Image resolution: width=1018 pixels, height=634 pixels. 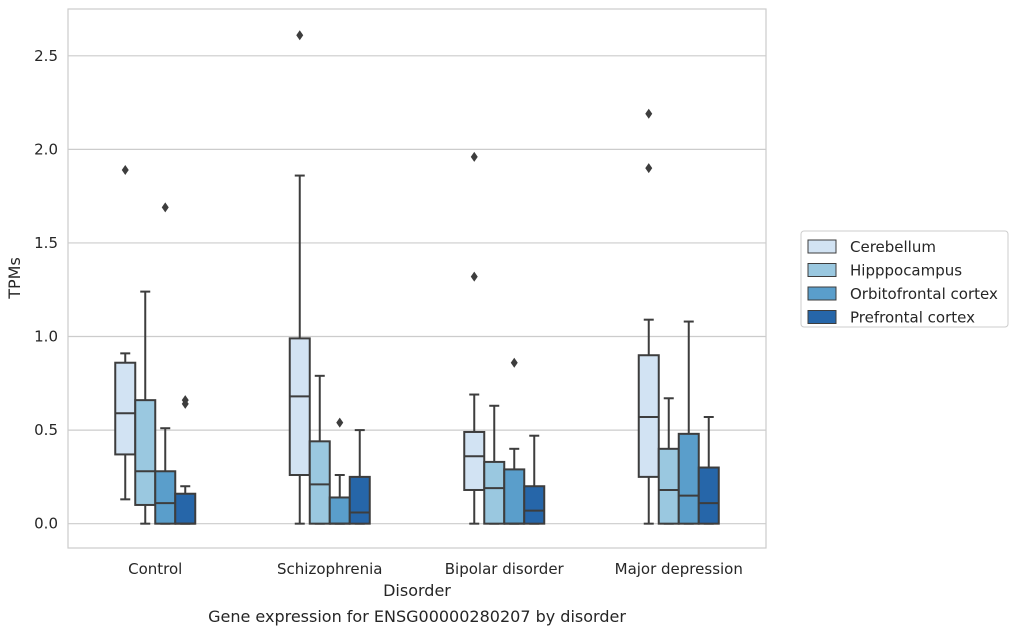 What do you see at coordinates (46, 430) in the screenshot?
I see `y-tick-label: 0.5` at bounding box center [46, 430].